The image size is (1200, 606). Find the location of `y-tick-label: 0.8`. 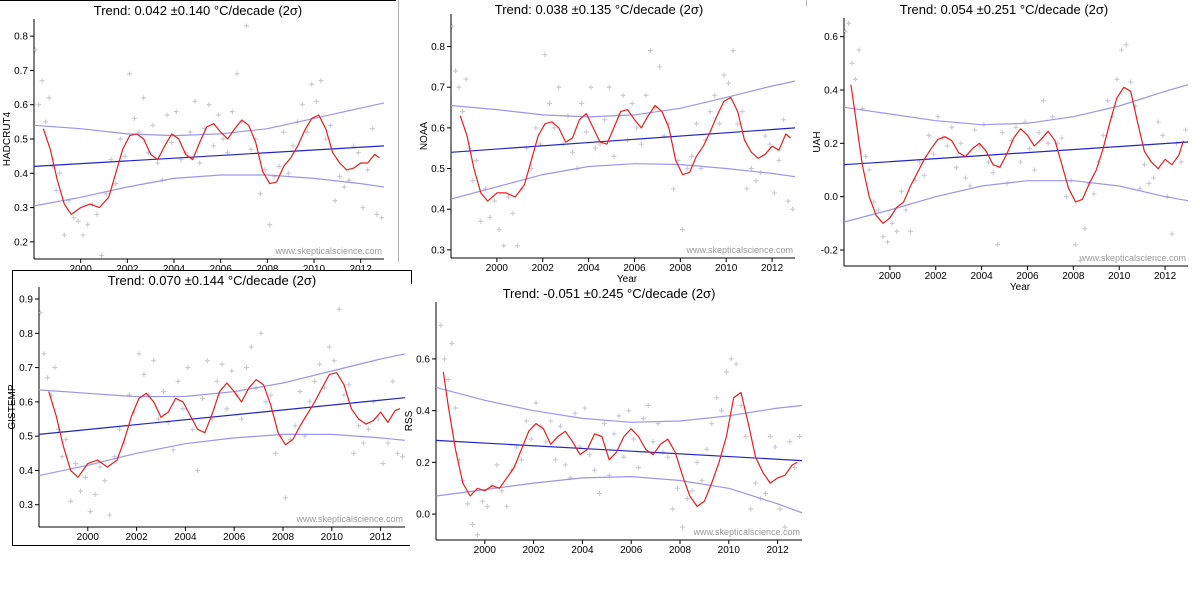

y-tick-label: 0.8 is located at coordinates (26, 334).